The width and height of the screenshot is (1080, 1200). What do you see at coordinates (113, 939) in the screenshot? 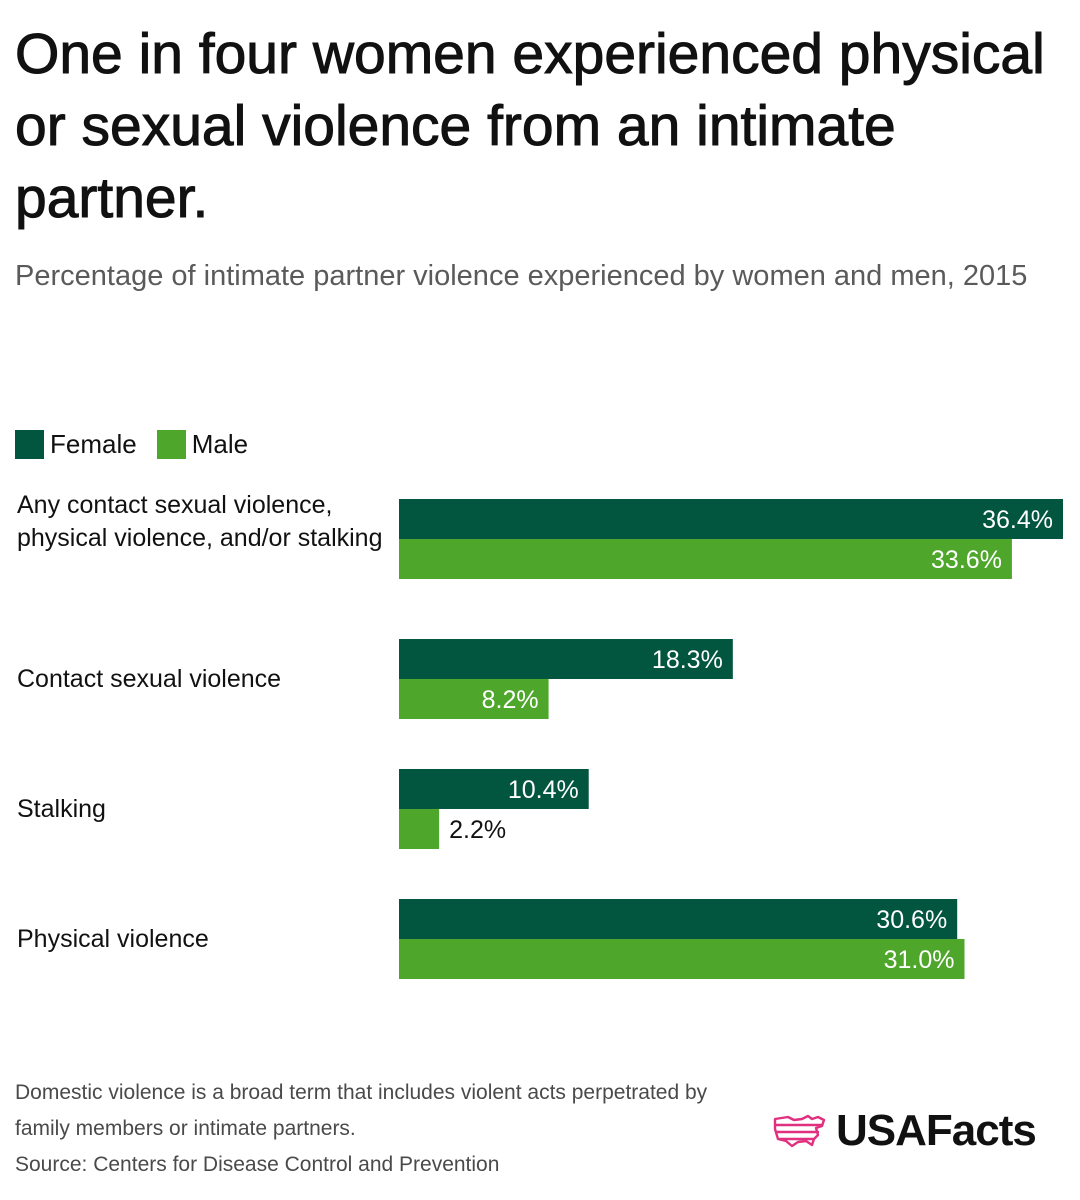
I see `category-label: Physical violence` at bounding box center [113, 939].